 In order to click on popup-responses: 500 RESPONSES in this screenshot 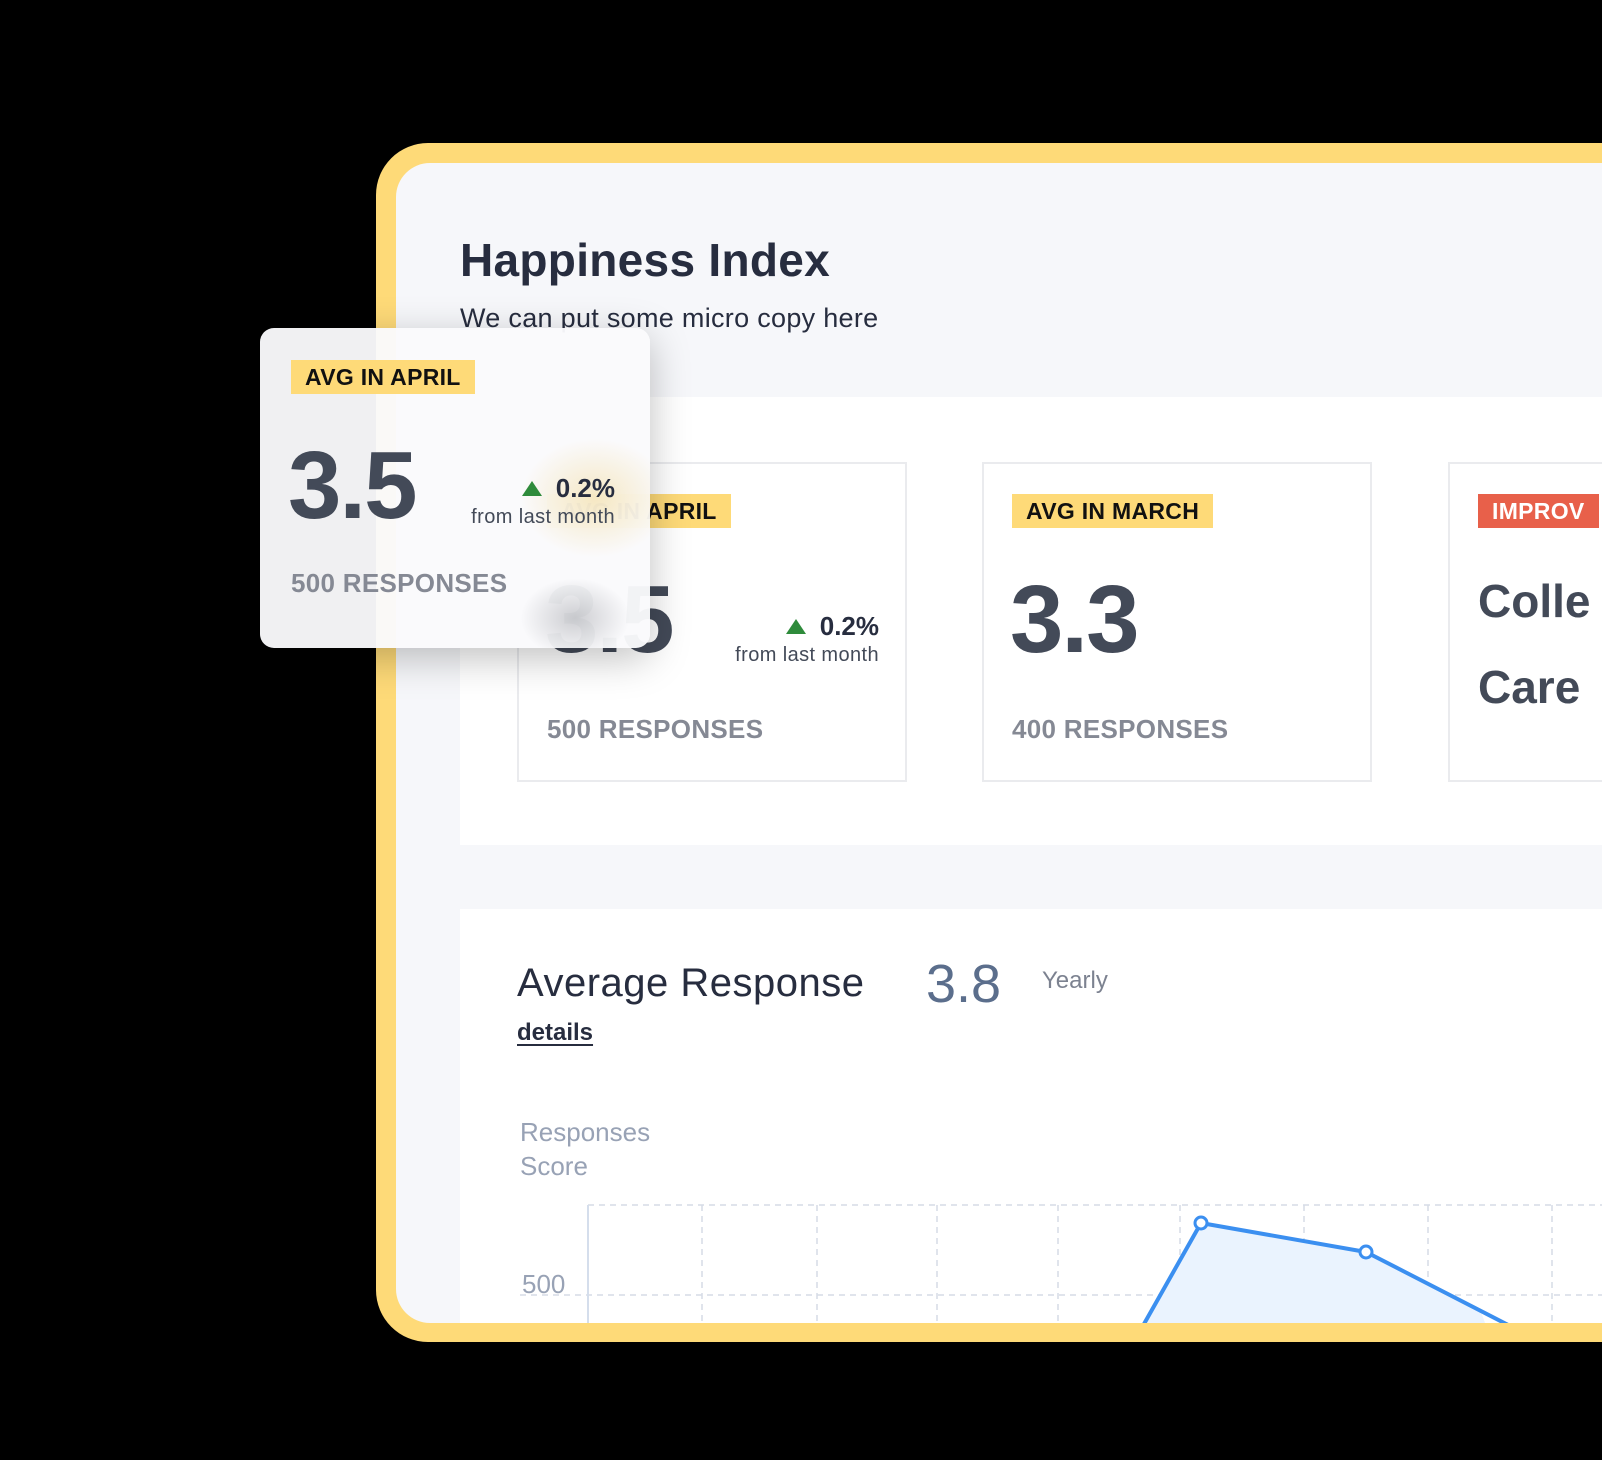, I will do `click(399, 583)`.